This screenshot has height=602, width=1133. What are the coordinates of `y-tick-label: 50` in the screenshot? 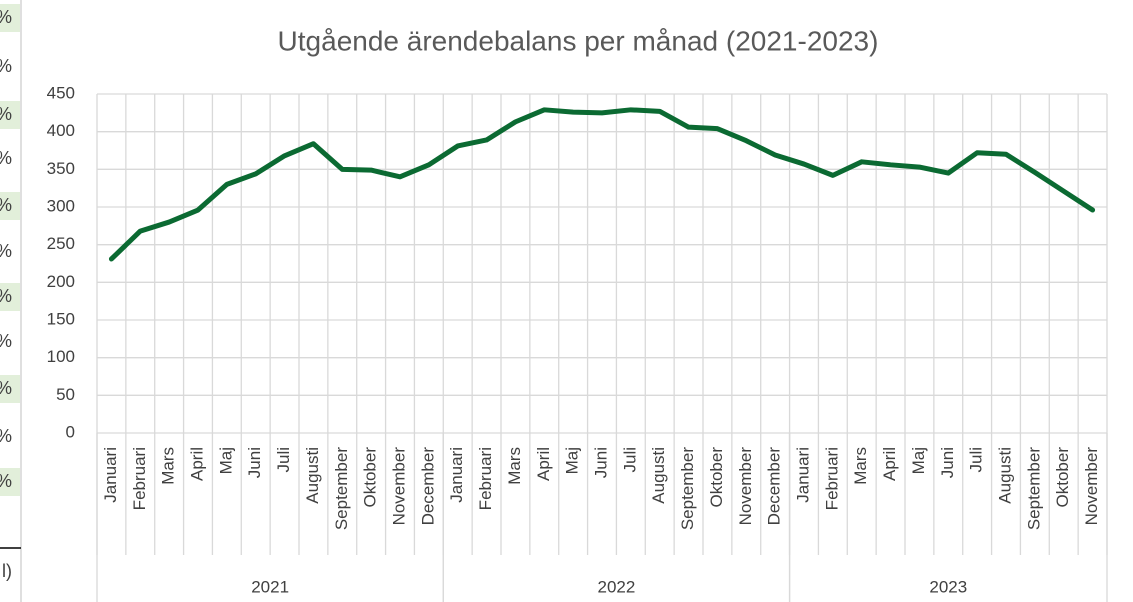 It's located at (65, 394).